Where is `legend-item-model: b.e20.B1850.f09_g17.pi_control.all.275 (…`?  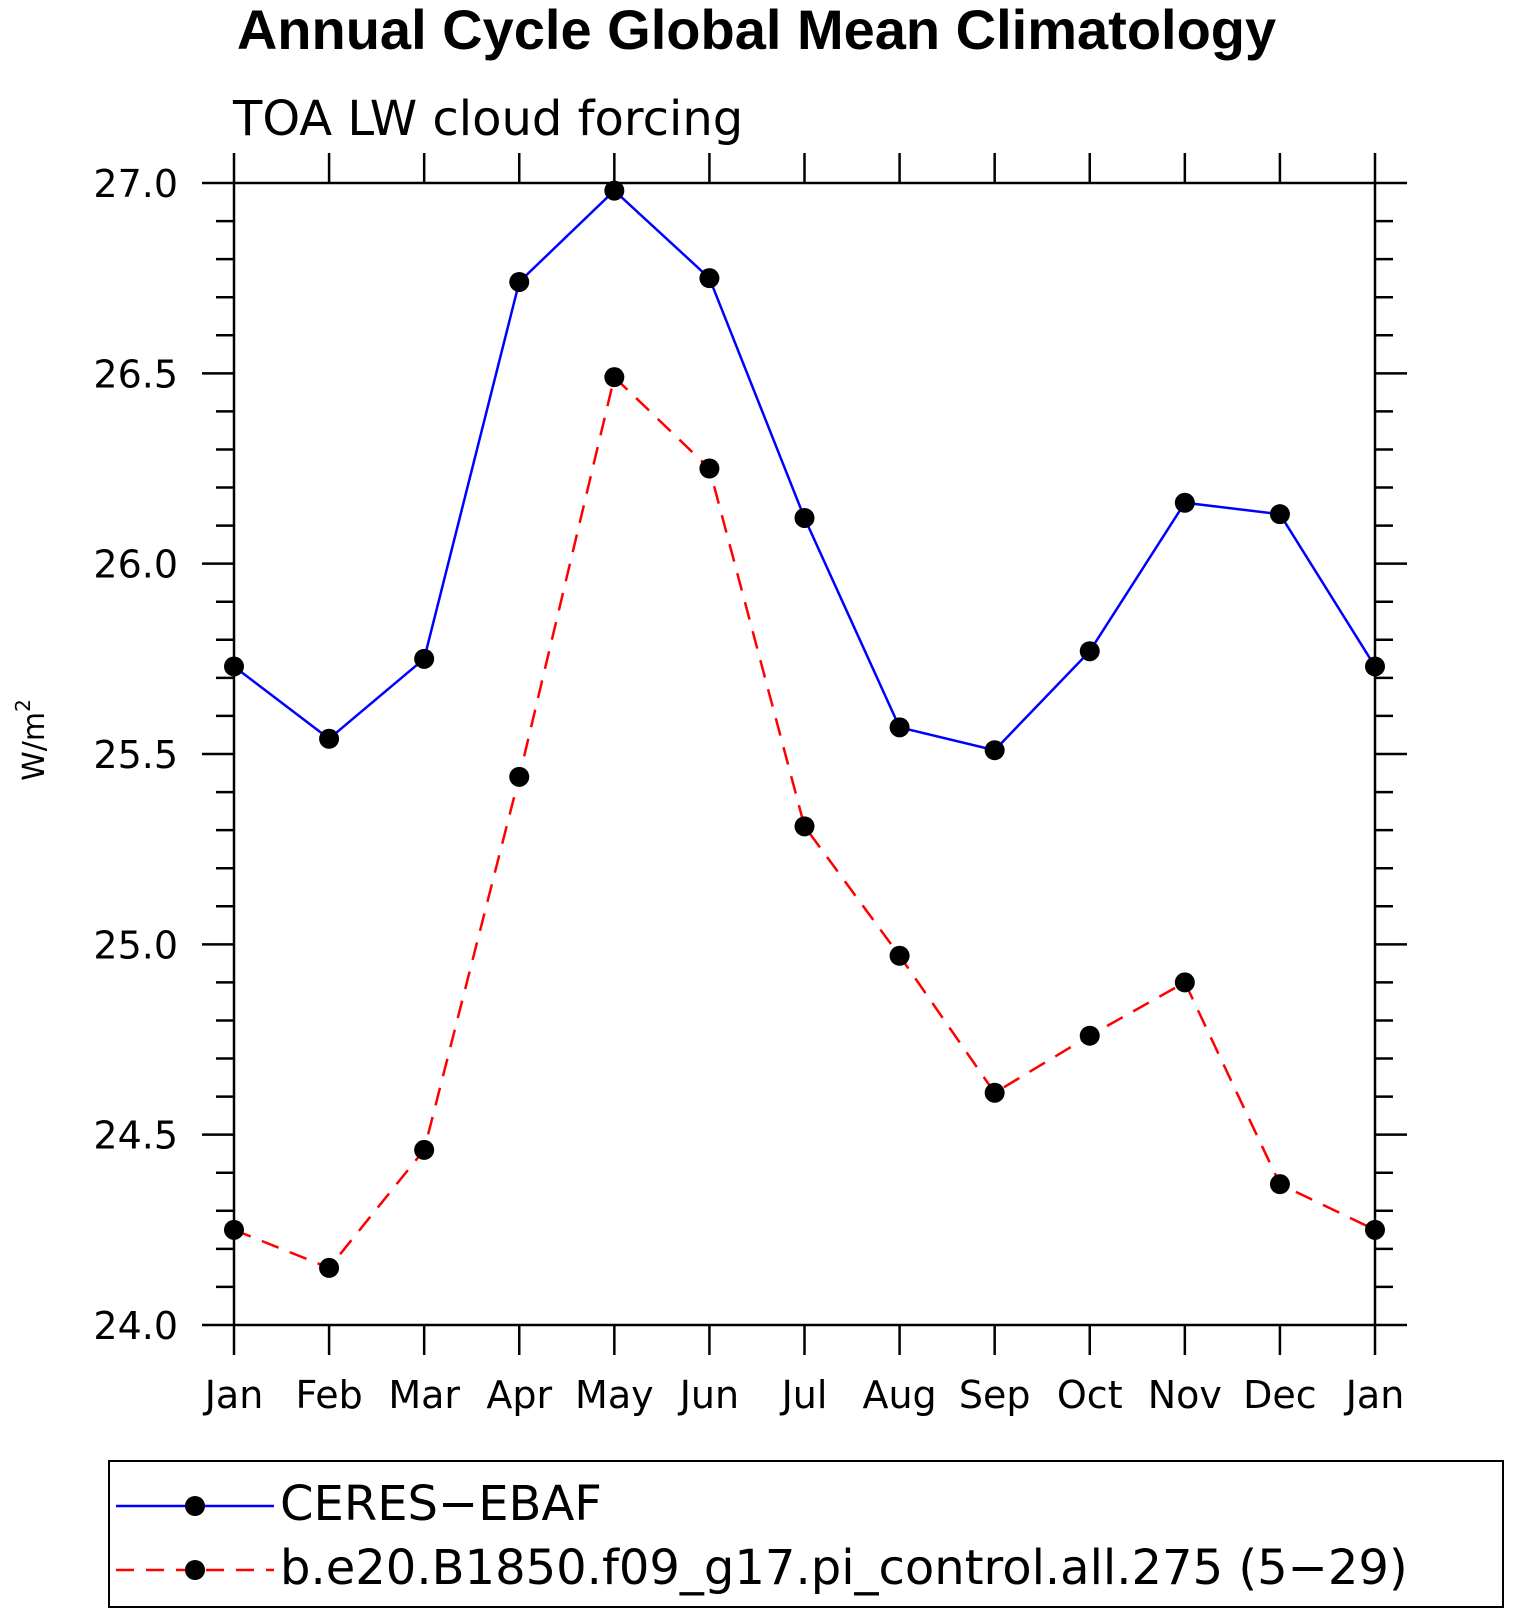 legend-item-model: b.e20.B1850.f09_g17.pi_control.all.275 (… is located at coordinates (806, 1568).